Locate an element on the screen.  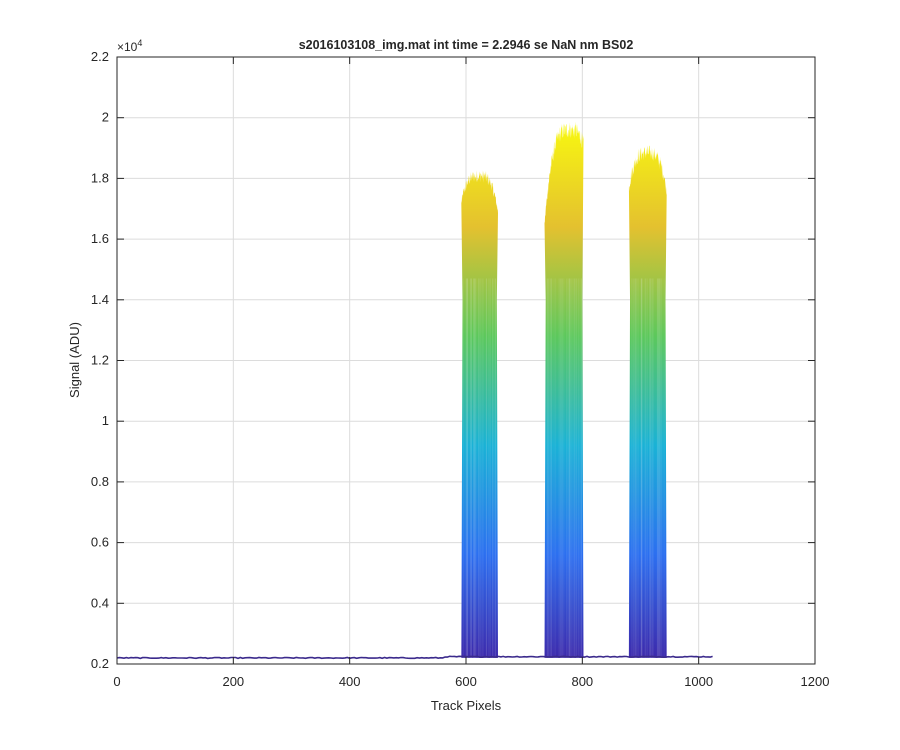
y-tick-label: 0.2 is located at coordinates (100, 663).